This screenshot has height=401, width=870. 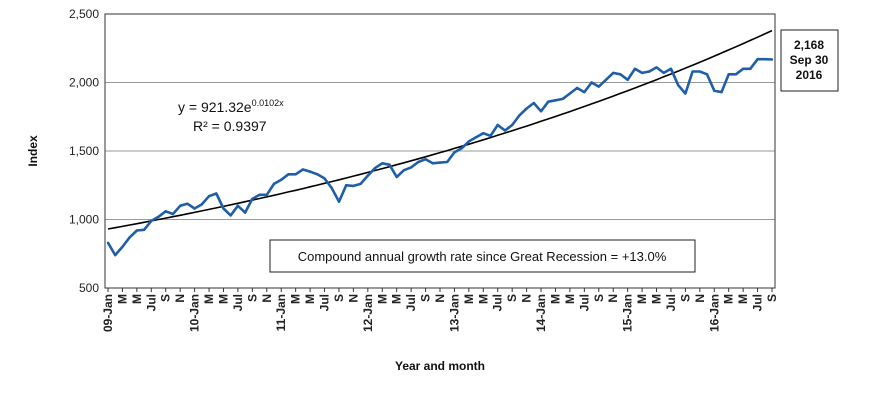 What do you see at coordinates (84, 14) in the screenshot?
I see `y-tick-label: 2,500` at bounding box center [84, 14].